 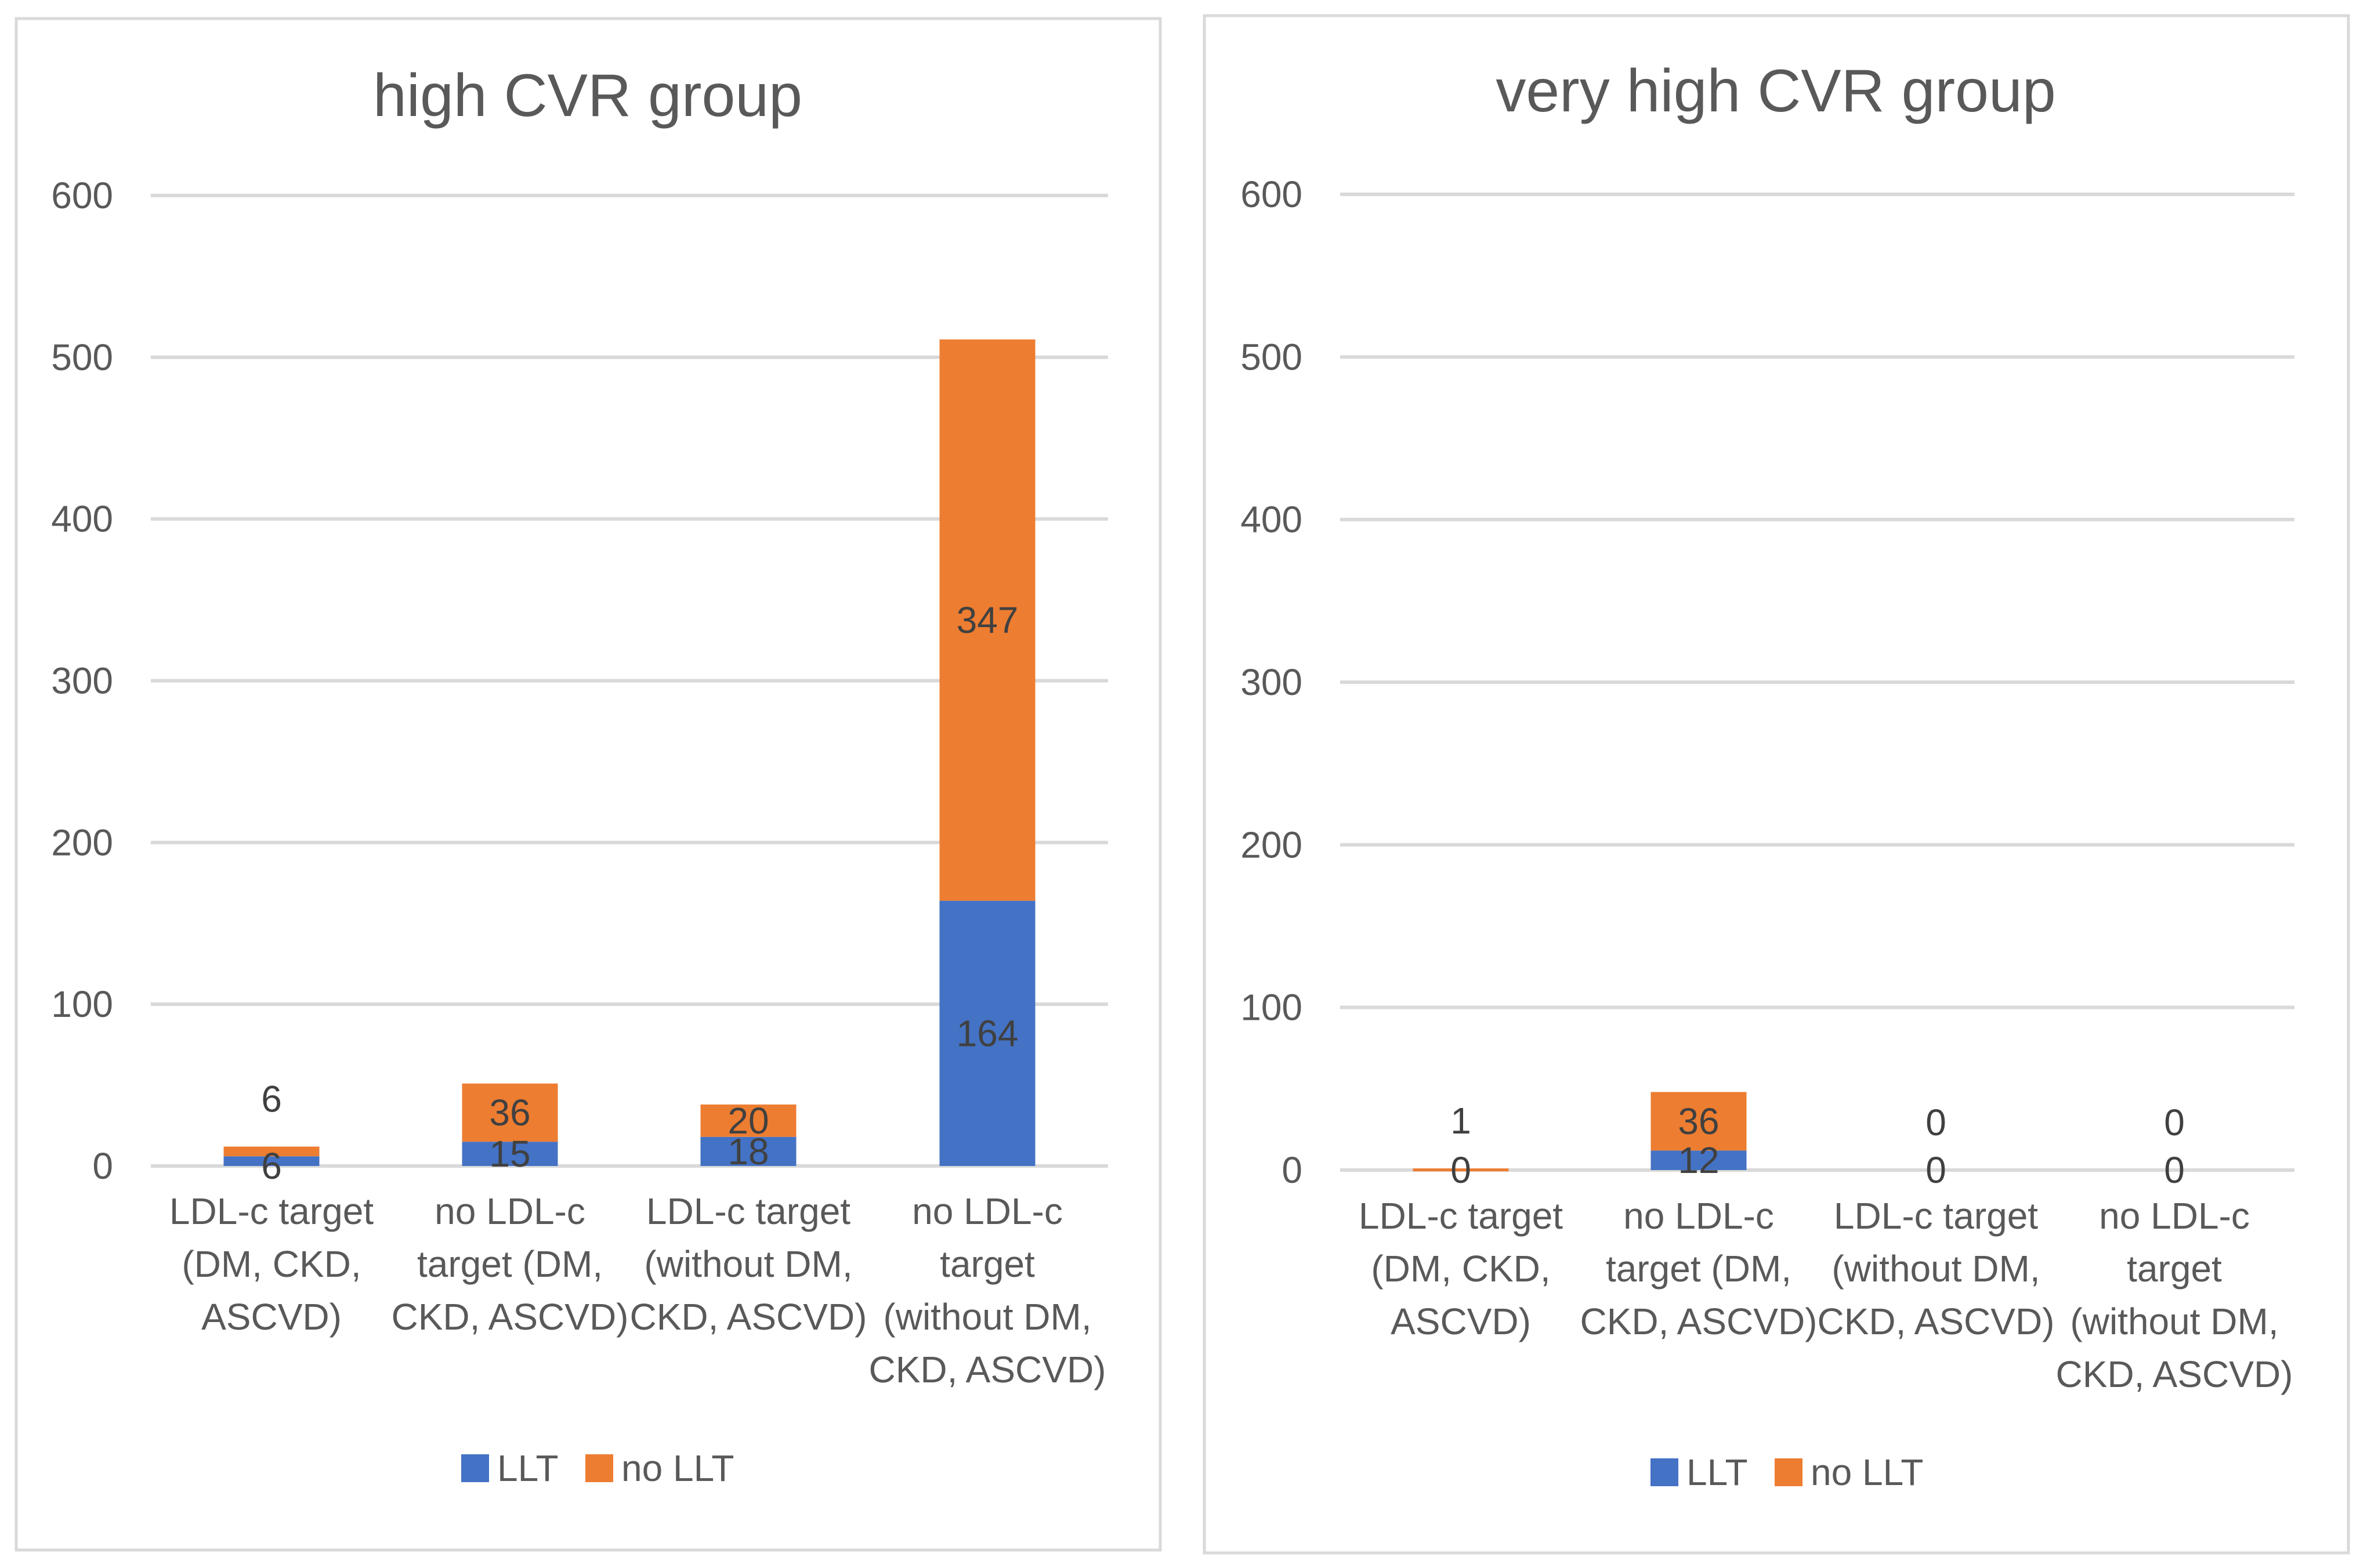 I want to click on data-label: 20, so click(x=748, y=1121).